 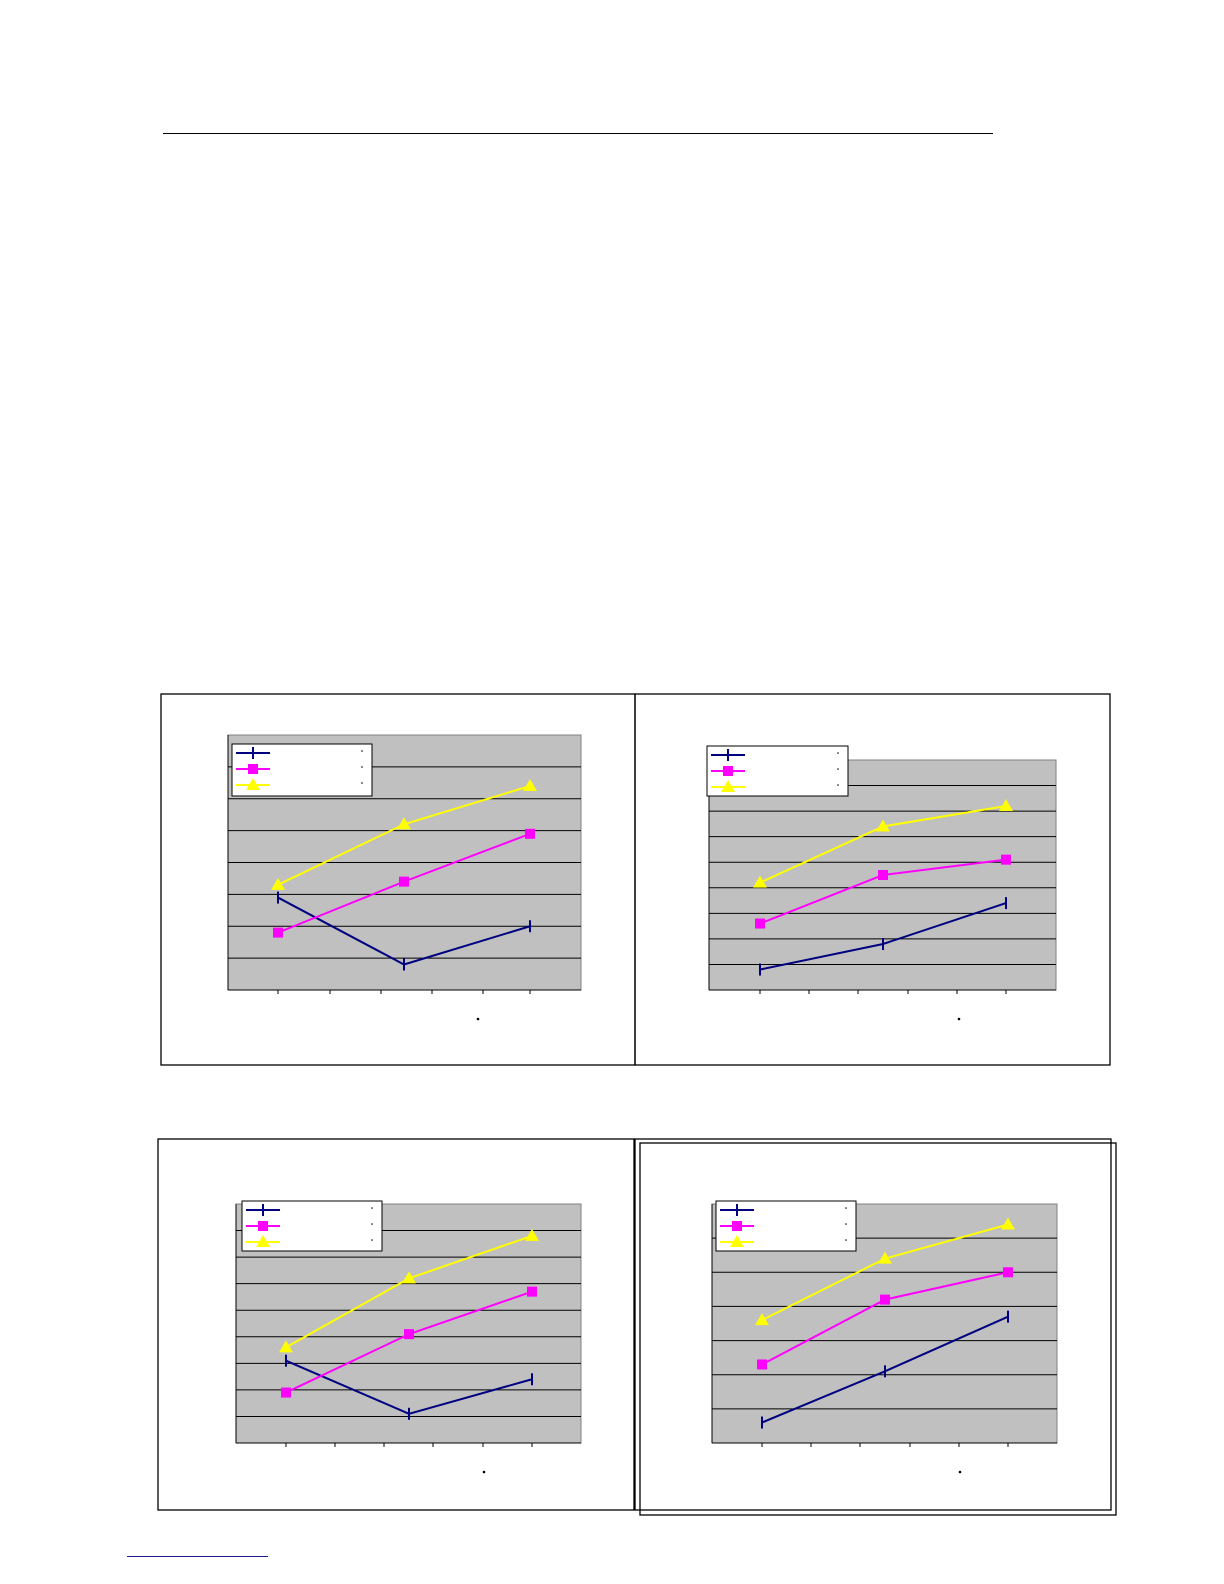 I want to click on chart-outer-frame, so click(x=878, y=1329).